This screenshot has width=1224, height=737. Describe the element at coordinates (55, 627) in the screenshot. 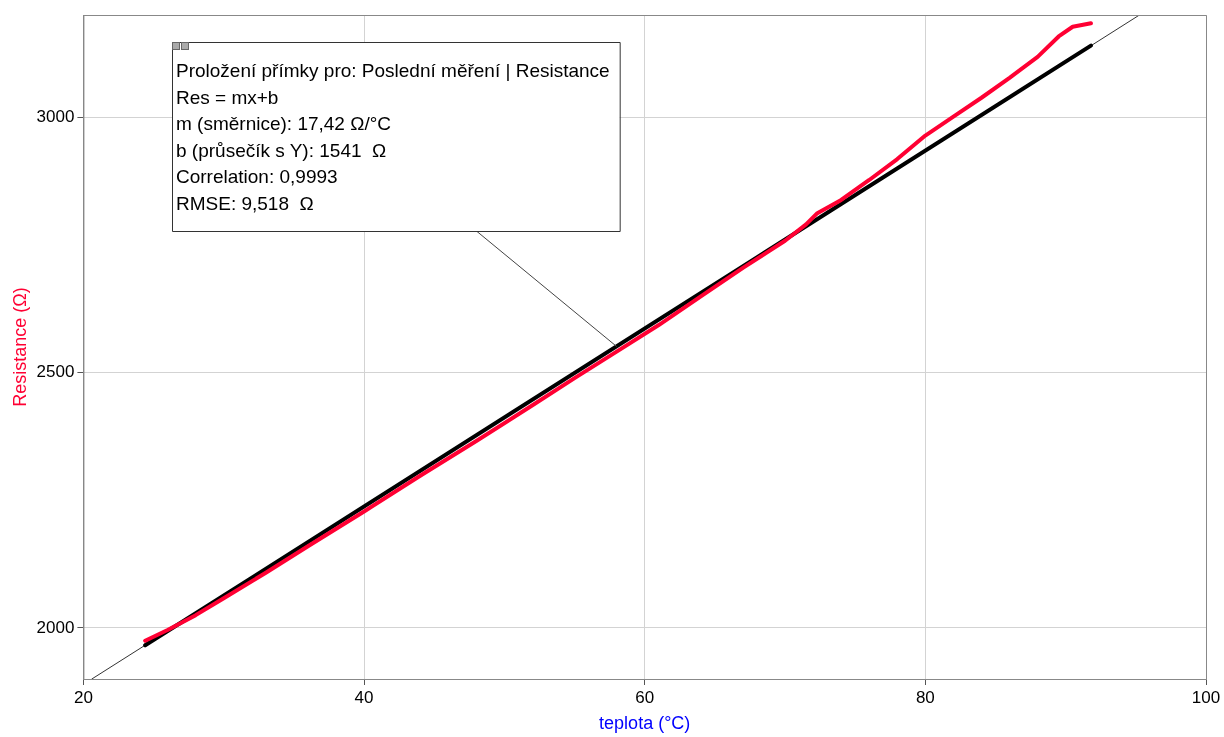

I see `y-tick-label: 2000` at that location.